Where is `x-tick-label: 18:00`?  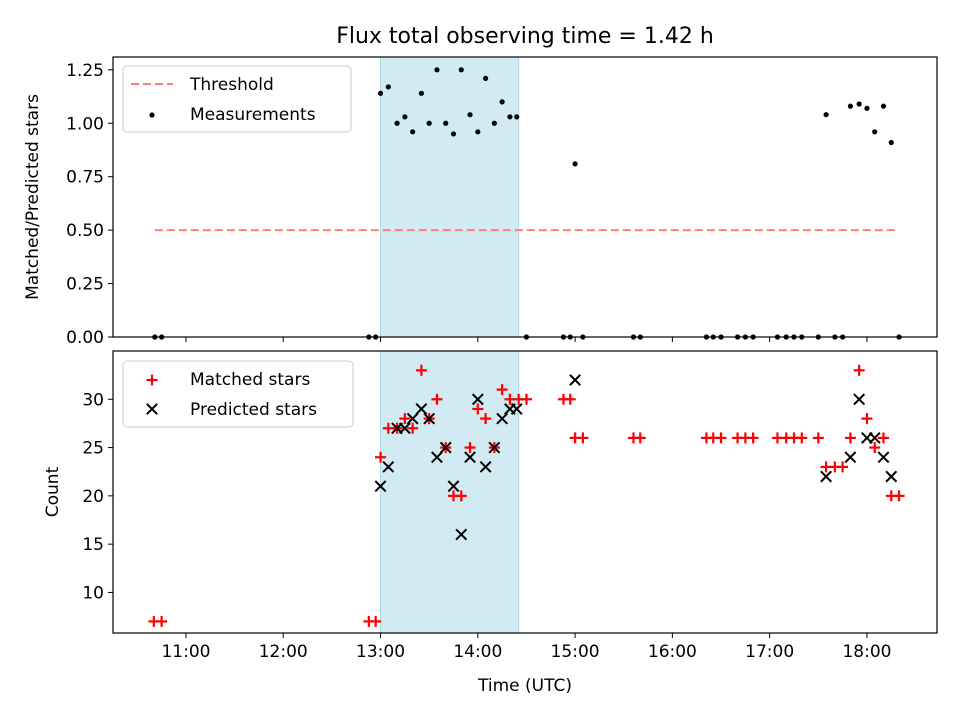 x-tick-label: 18:00 is located at coordinates (866, 652).